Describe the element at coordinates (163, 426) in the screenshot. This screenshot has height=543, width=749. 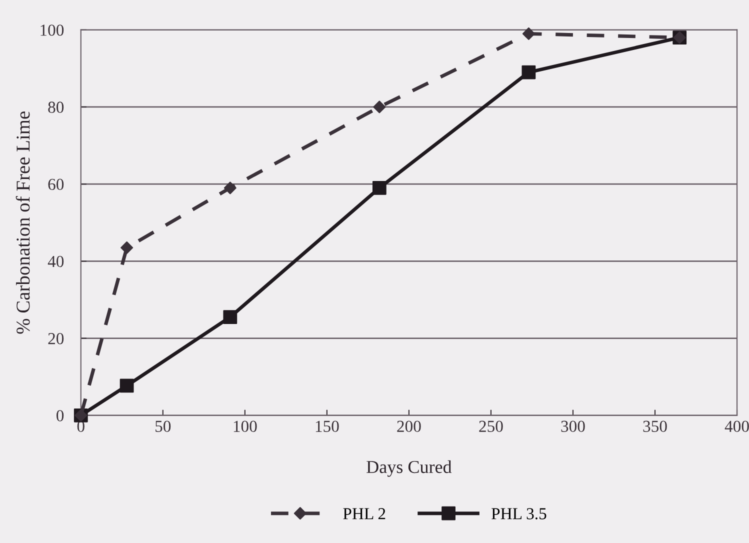
I see `x-tick-label: 50` at that location.